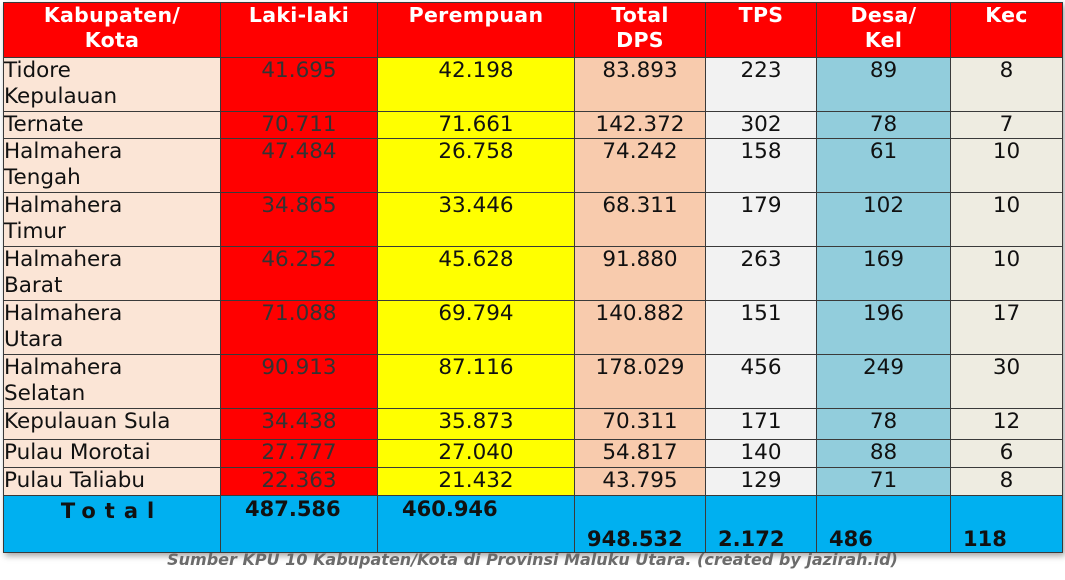  I want to click on cell-kec: 7, so click(1006, 125).